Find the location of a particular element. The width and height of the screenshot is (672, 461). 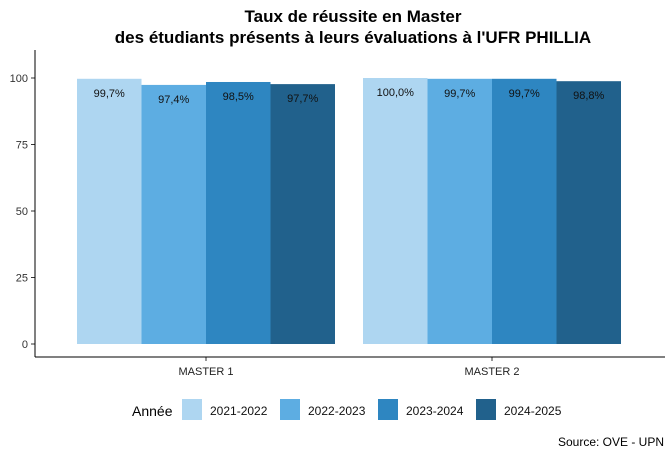

y-tick-label: 100 is located at coordinates (19, 79).